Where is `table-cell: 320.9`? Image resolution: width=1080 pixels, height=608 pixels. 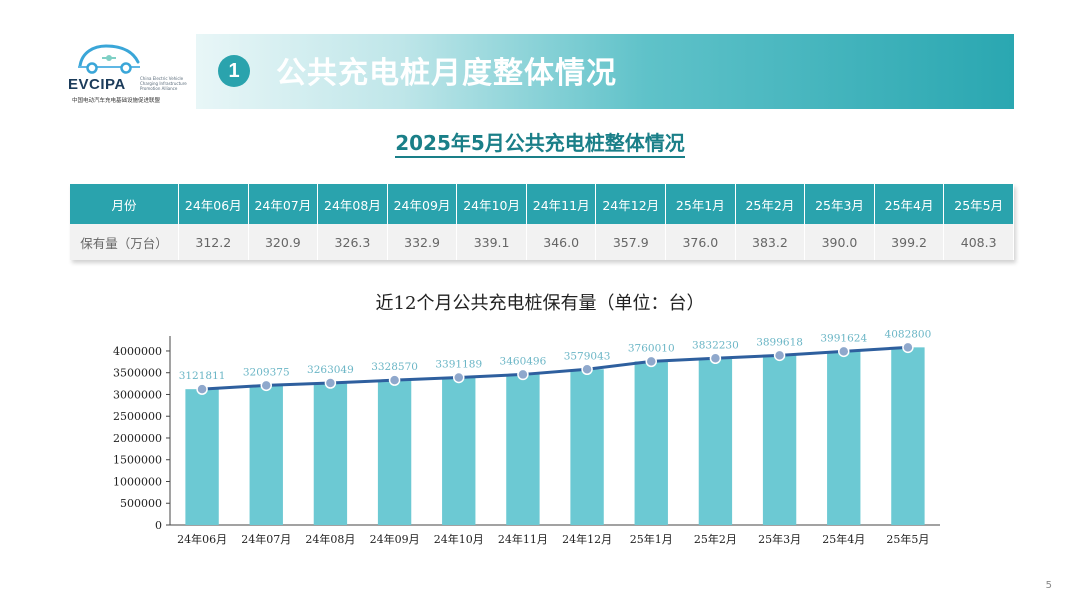 table-cell: 320.9 is located at coordinates (283, 242).